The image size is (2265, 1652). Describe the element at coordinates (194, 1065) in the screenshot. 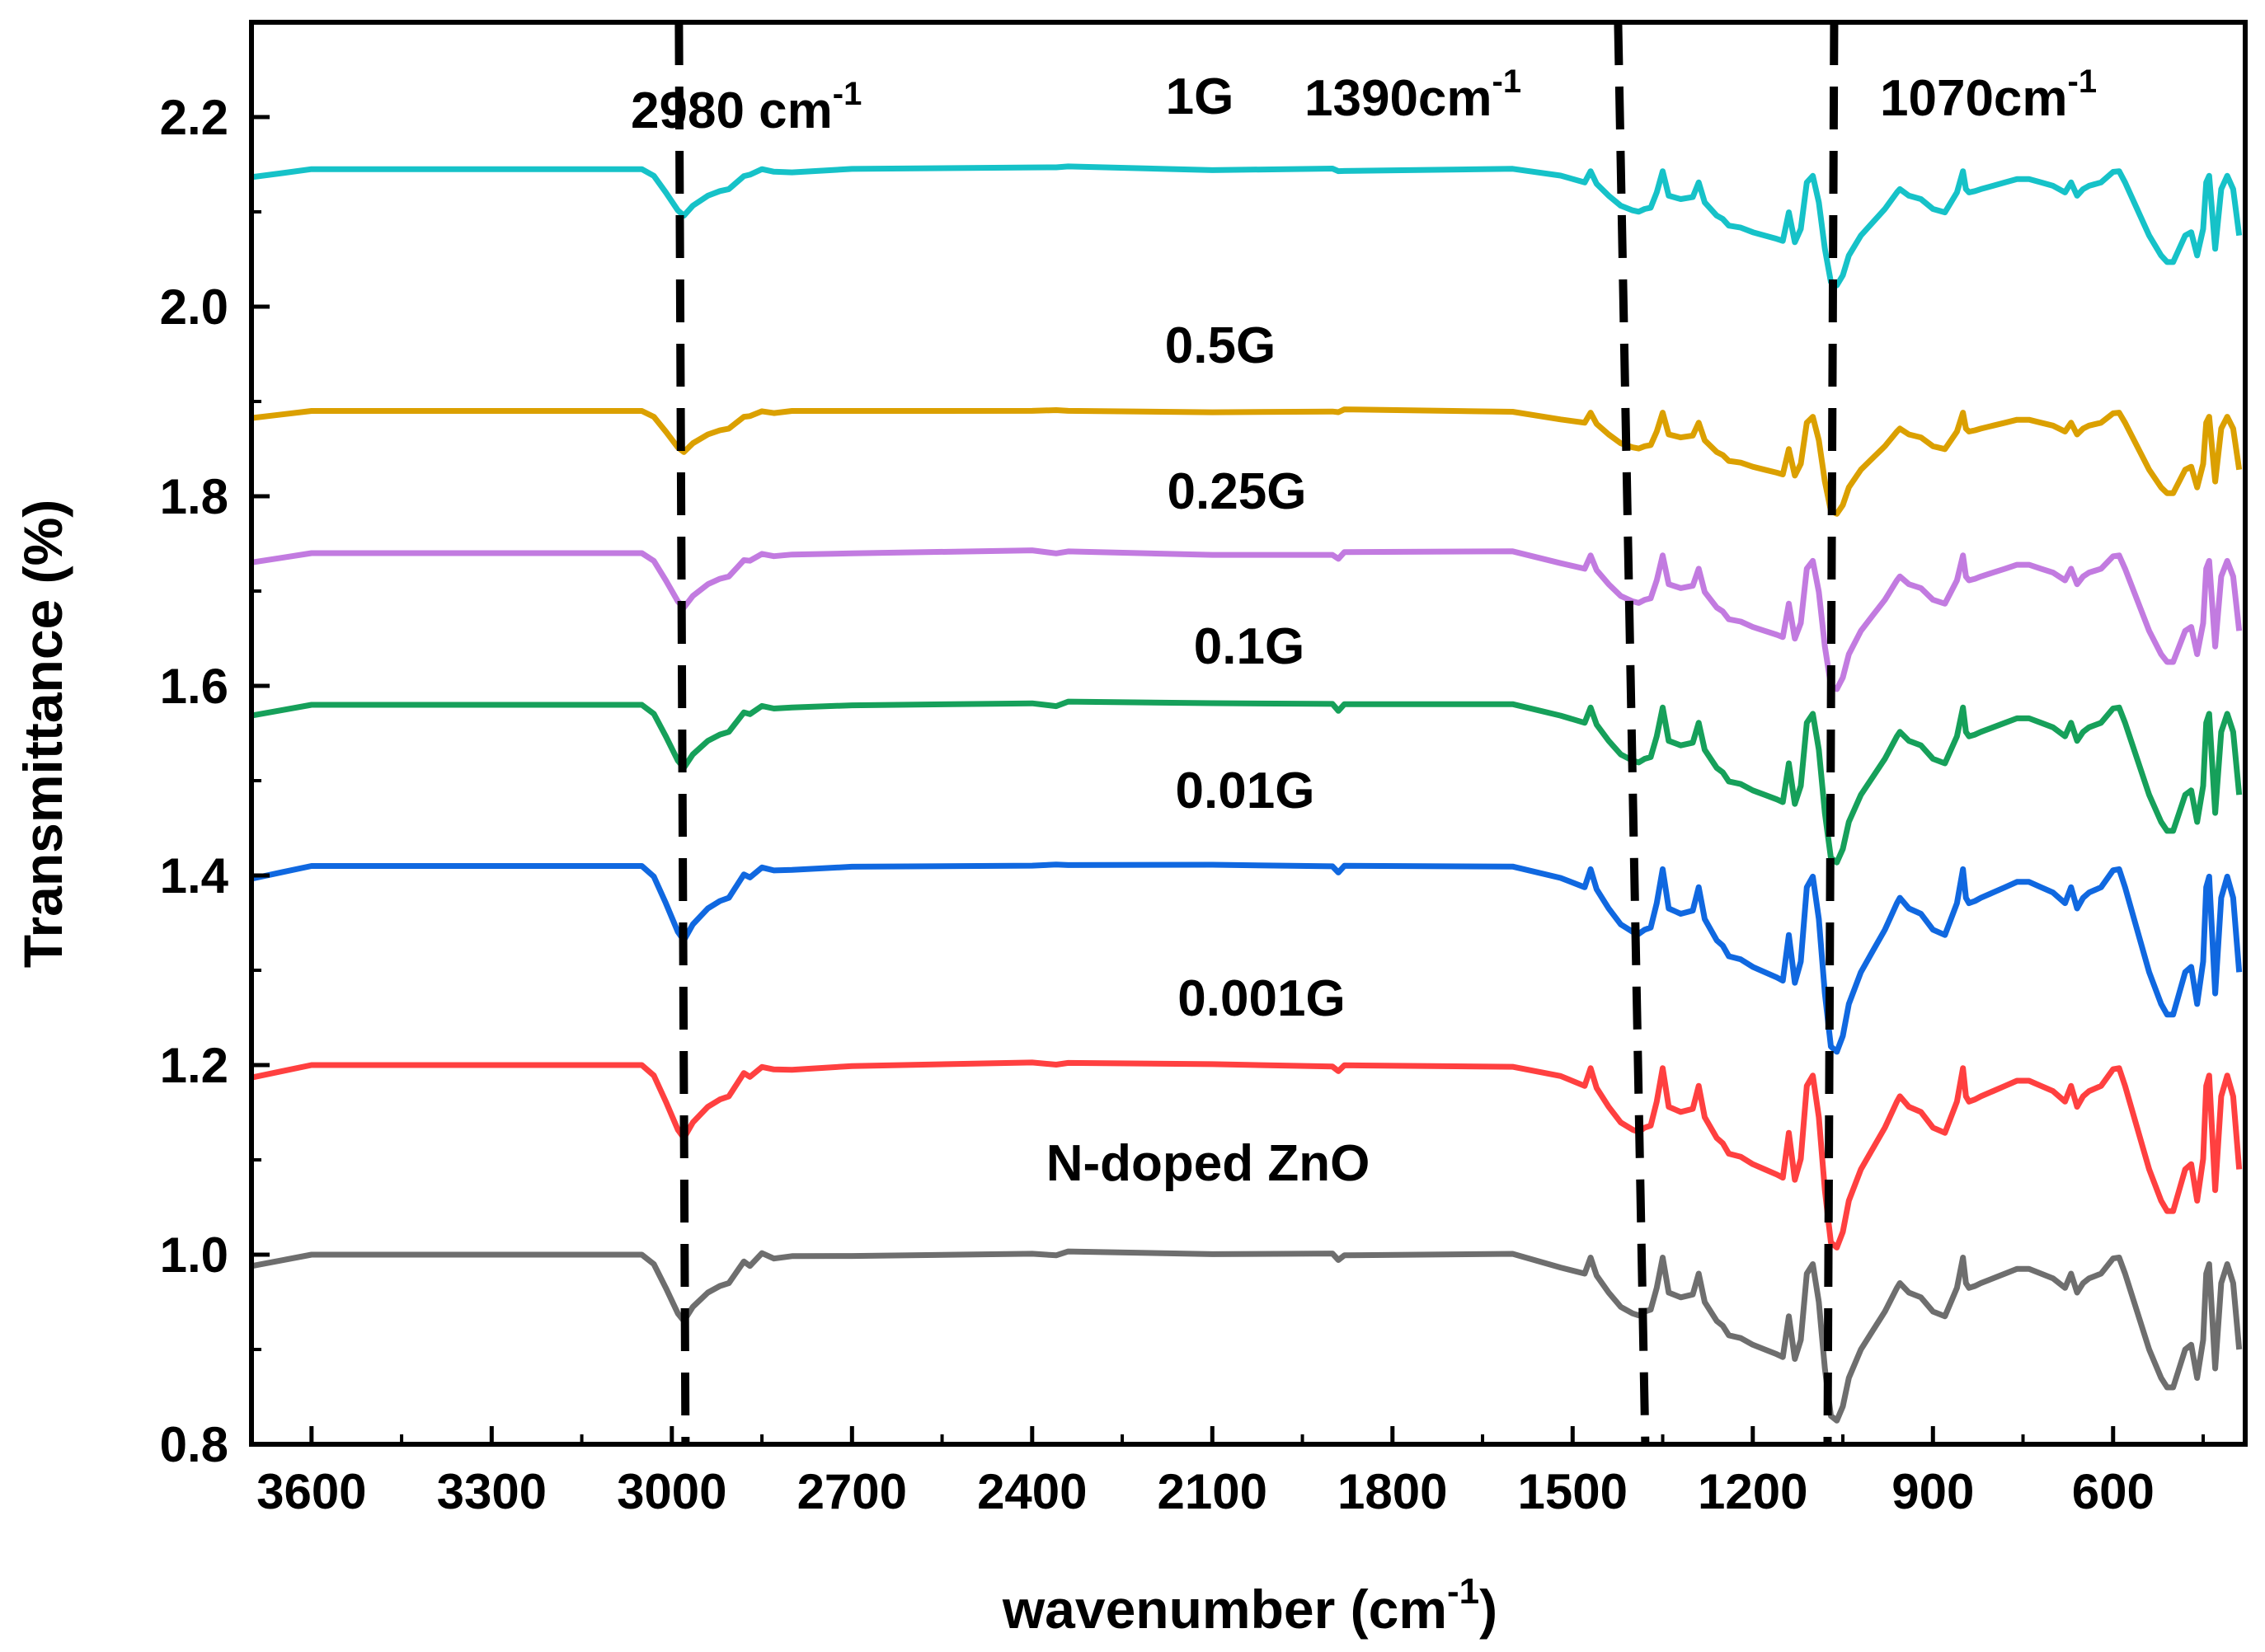

I see `y-tick-label-1.2: 1.2` at that location.